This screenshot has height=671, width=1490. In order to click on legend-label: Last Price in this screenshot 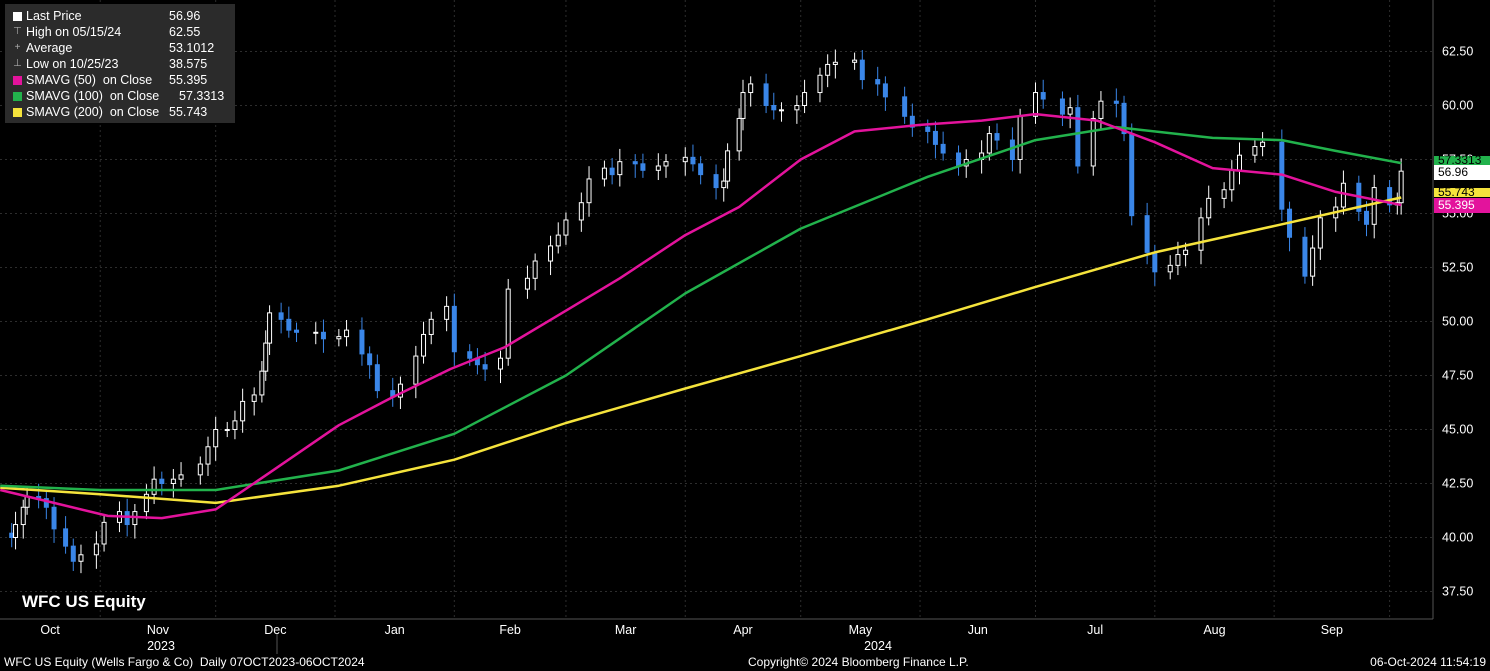, I will do `click(54, 16)`.